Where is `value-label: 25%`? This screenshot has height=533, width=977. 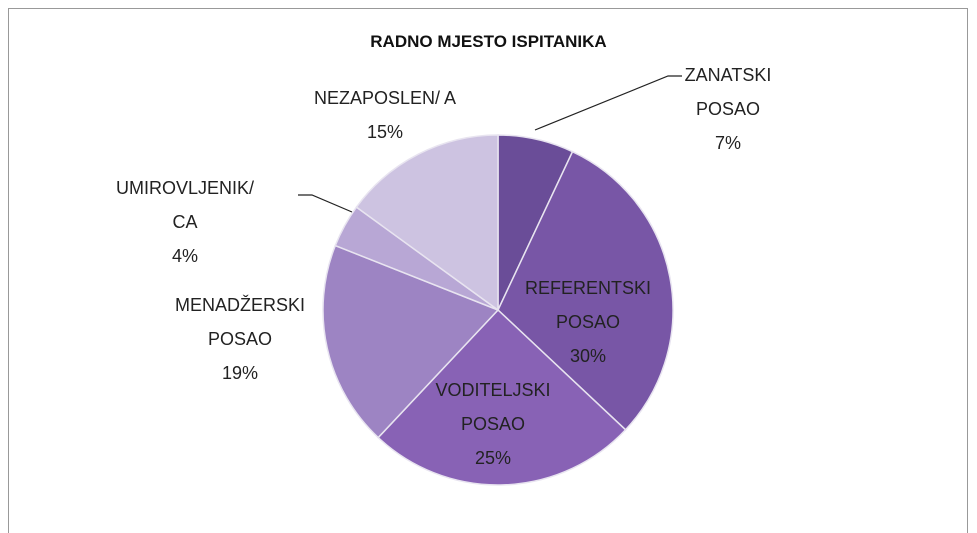 value-label: 25% is located at coordinates (493, 458).